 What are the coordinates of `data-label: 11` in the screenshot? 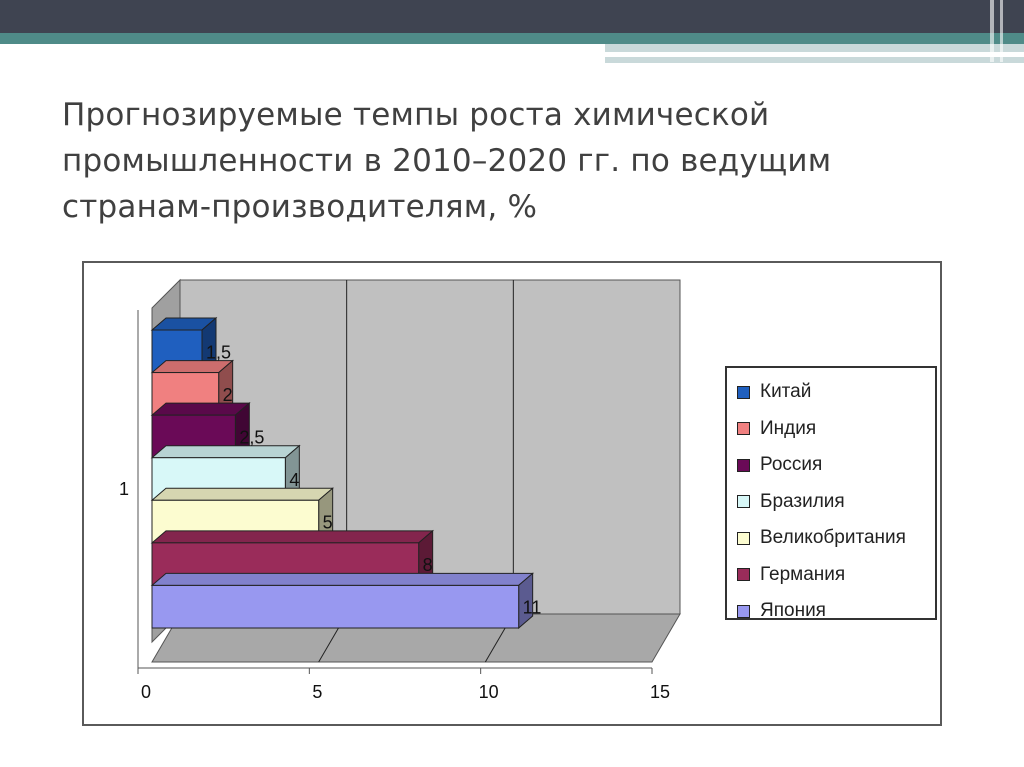 It's located at (532, 608).